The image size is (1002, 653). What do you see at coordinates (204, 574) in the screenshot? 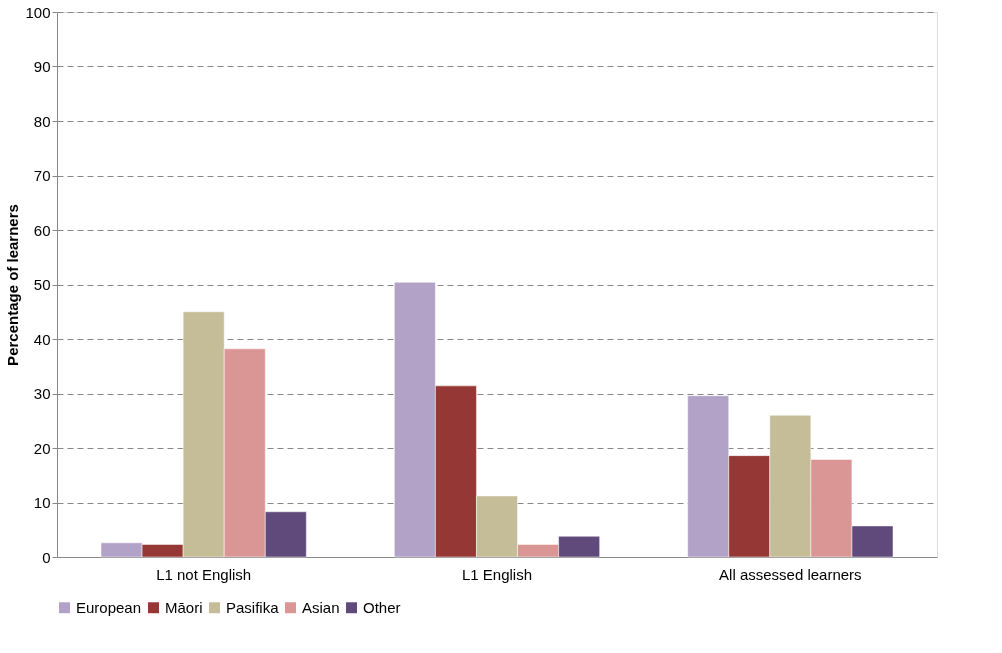
I see `x-tick-label: L1 not English` at bounding box center [204, 574].